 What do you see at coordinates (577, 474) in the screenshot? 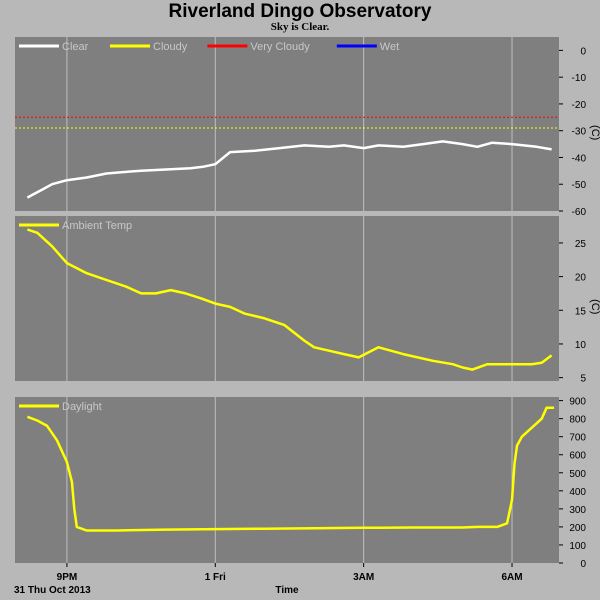
I see `y-tick-label: 500` at bounding box center [577, 474].